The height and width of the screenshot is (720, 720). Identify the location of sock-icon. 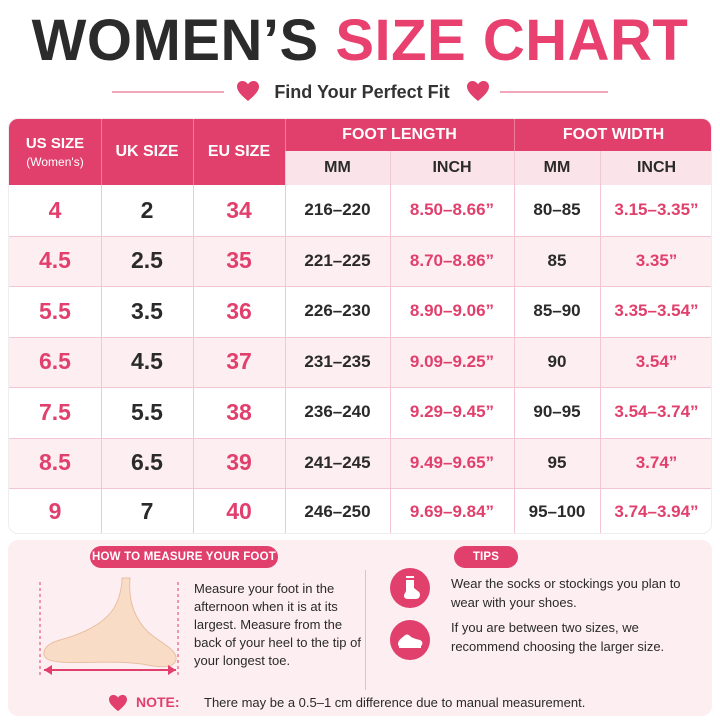
(410, 588).